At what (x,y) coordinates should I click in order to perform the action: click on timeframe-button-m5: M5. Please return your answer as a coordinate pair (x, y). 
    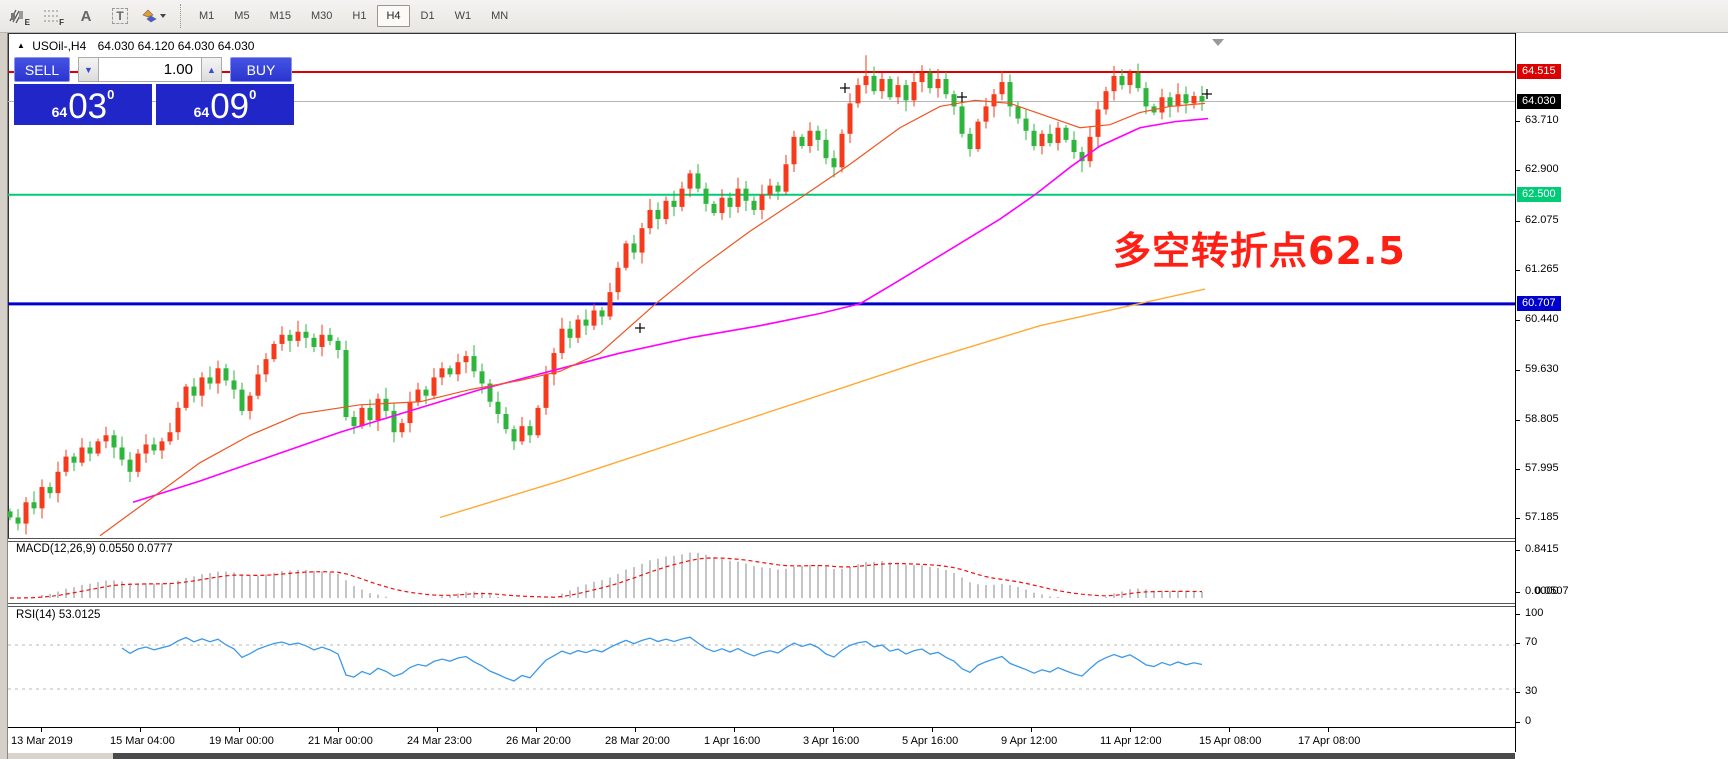
    Looking at the image, I should click on (242, 16).